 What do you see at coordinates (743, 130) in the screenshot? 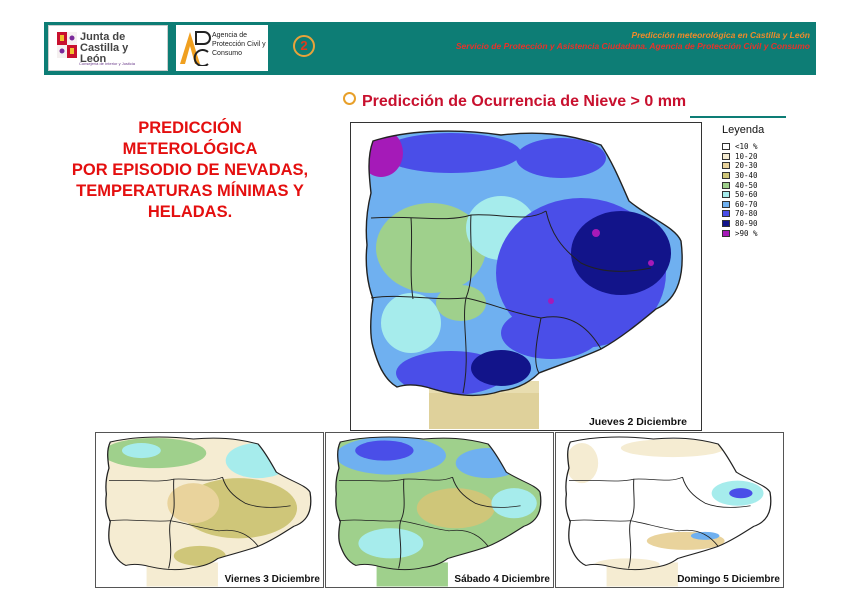
I see `legend-title: Leyenda` at bounding box center [743, 130].